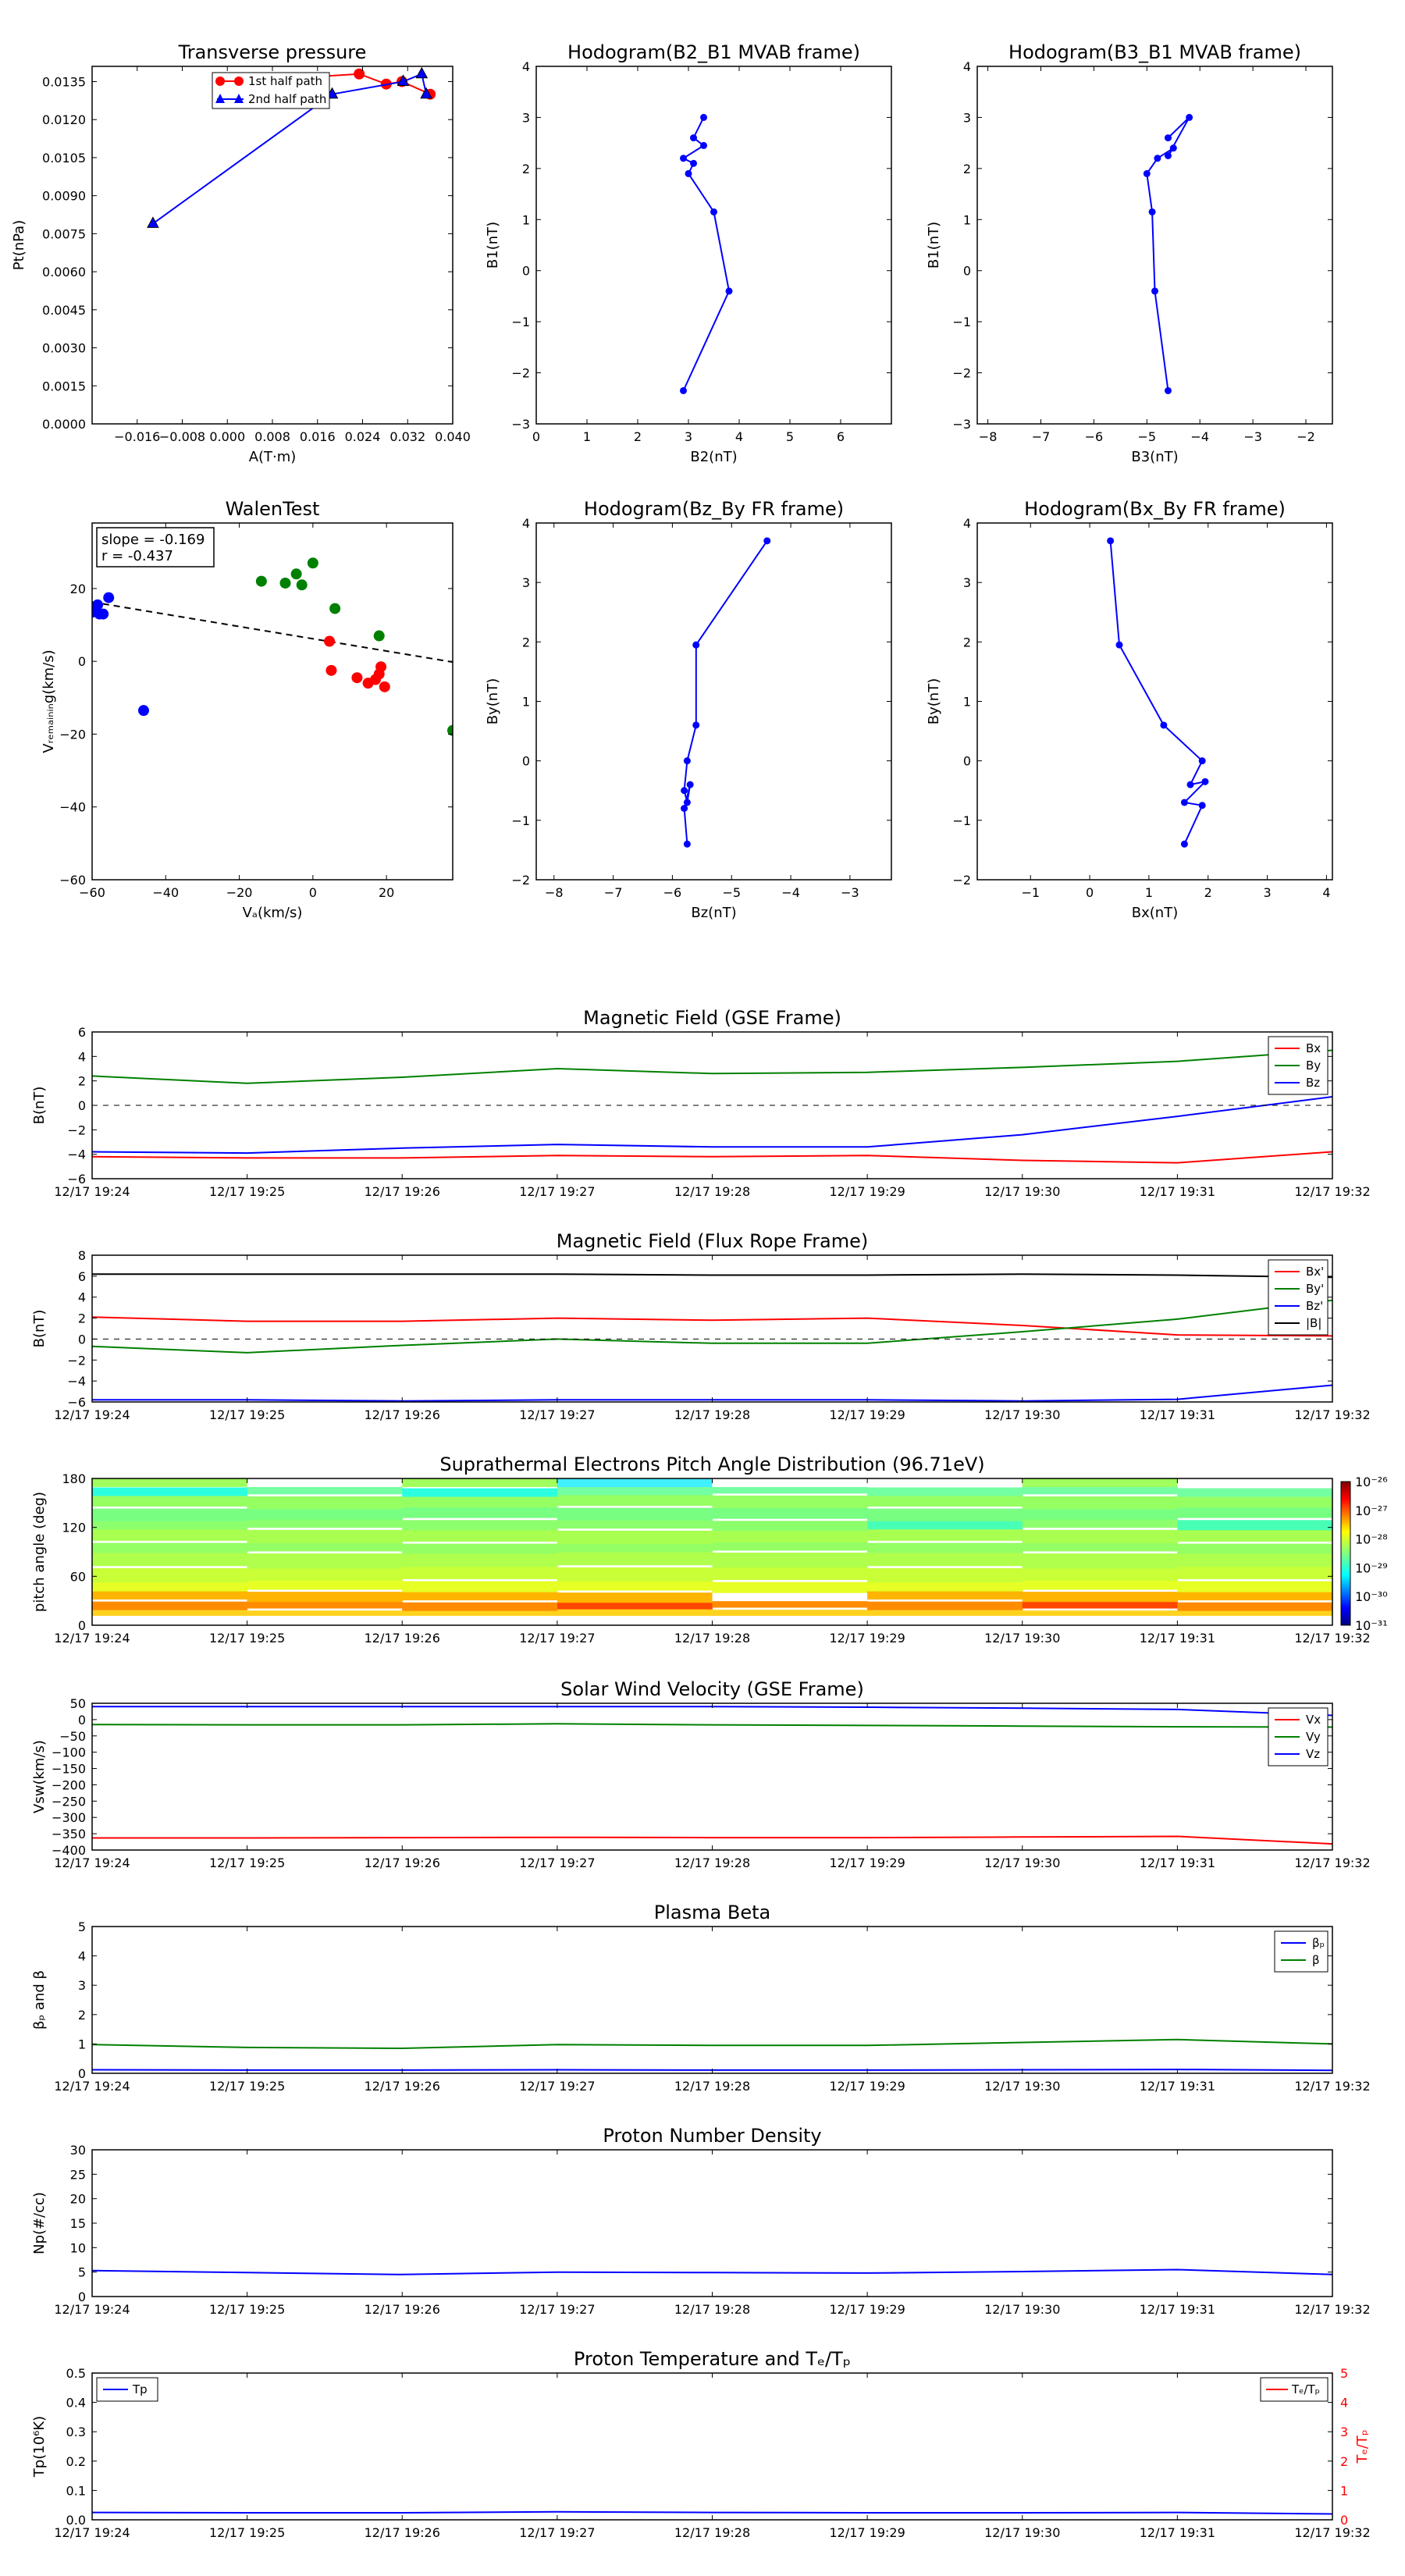  I want to click on temp-ytick-label: 0.4, so click(76, 2403).